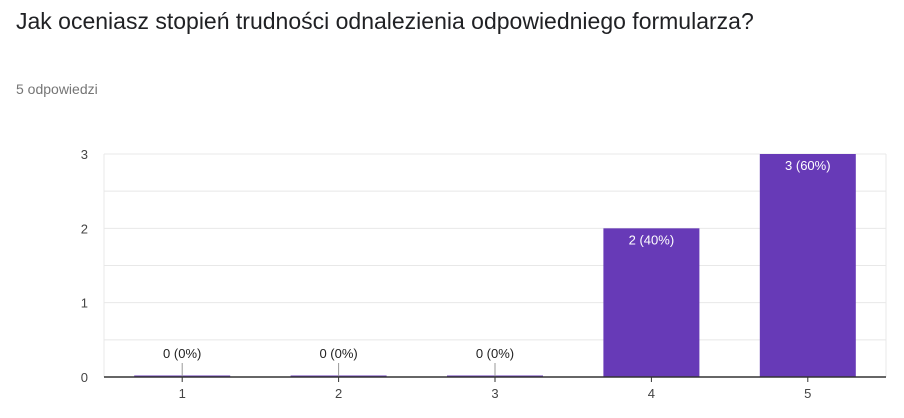  What do you see at coordinates (495, 372) in the screenshot?
I see `axis-layer` at bounding box center [495, 372].